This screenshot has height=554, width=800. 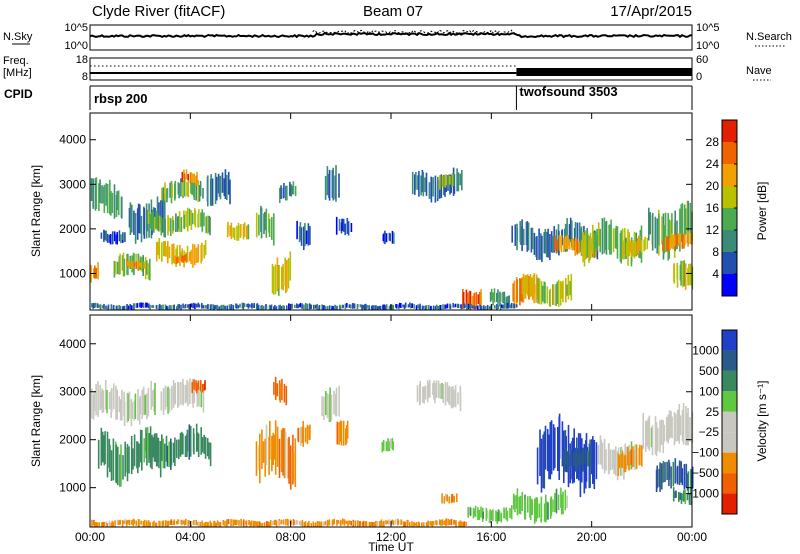 I want to click on beam-title: Beam 07, so click(x=393, y=11).